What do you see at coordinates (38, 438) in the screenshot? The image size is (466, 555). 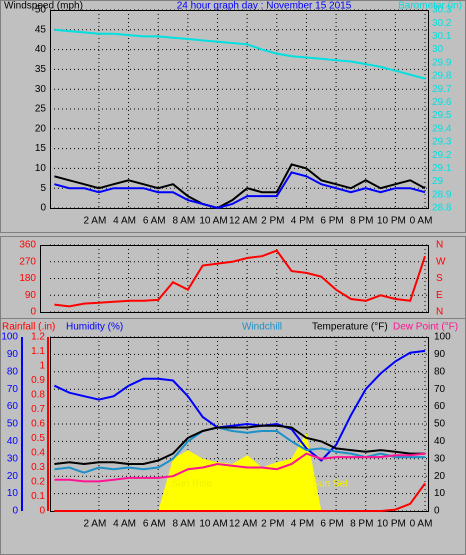 I see `y3-tick-label: 0.5` at bounding box center [38, 438].